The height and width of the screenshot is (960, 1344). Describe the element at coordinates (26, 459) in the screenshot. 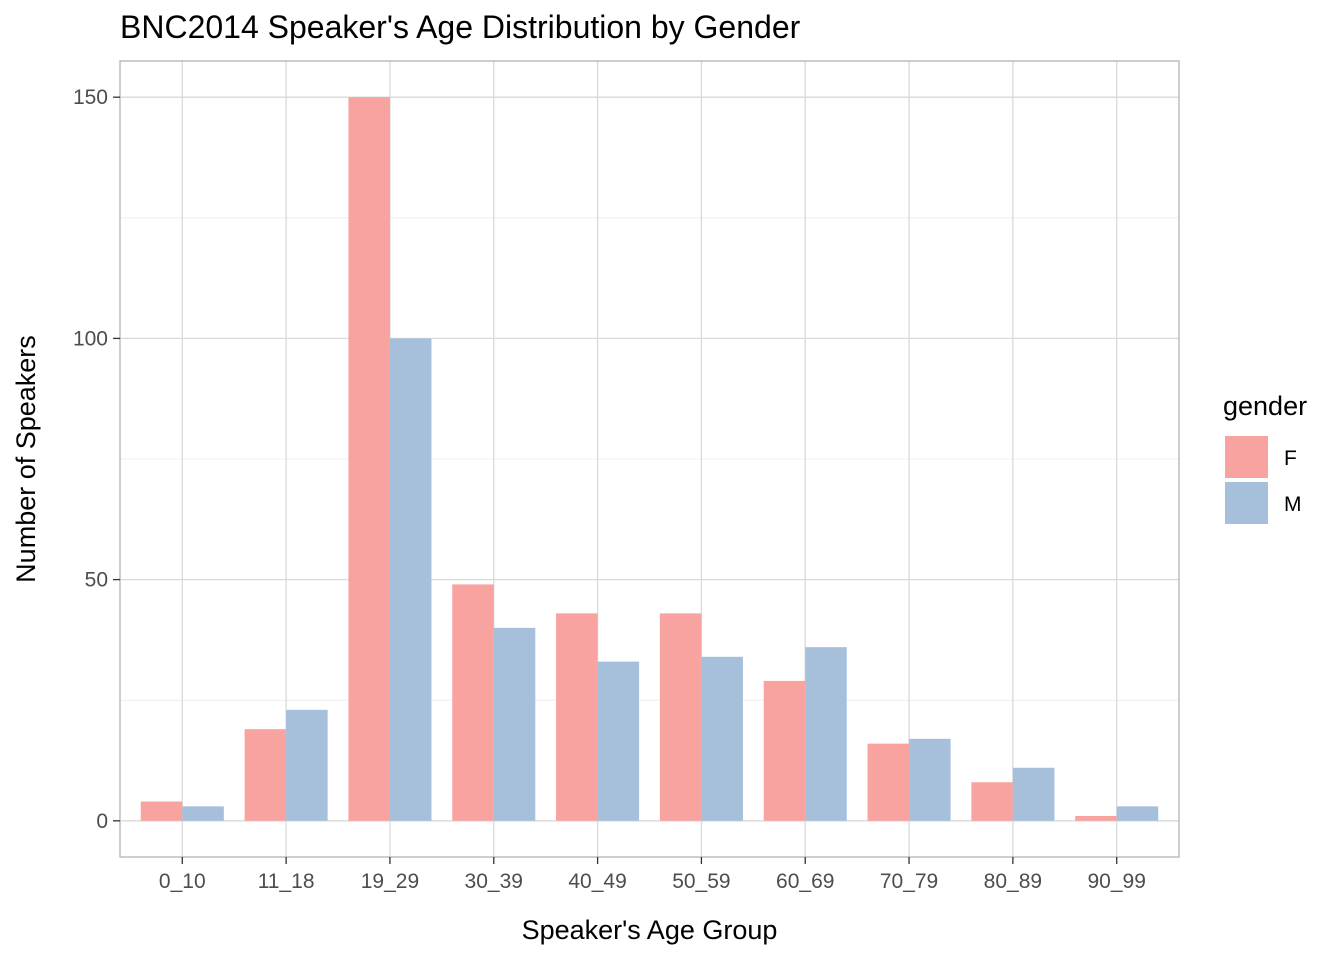

I see `y-axis-title: Number of Speakers` at that location.